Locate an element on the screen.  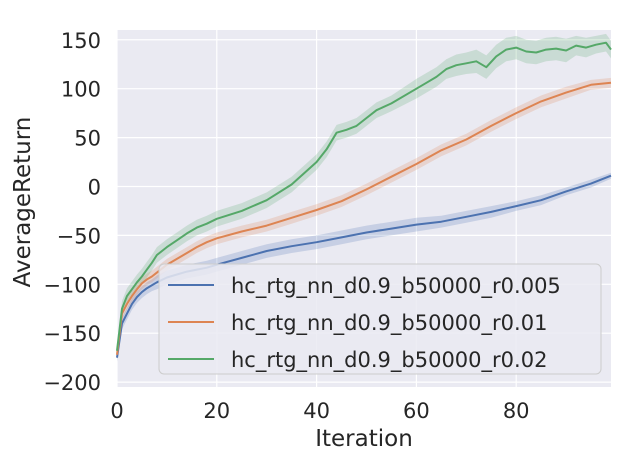
y-tick-labels: −200 −150 −100 −50 0 50 100 150 is located at coordinates (72, 212).